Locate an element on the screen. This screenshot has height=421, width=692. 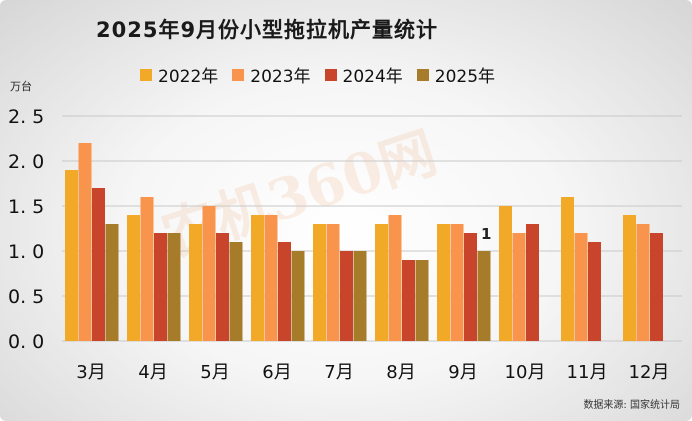
y-tick-label: 1. 0 is located at coordinates (26, 252).